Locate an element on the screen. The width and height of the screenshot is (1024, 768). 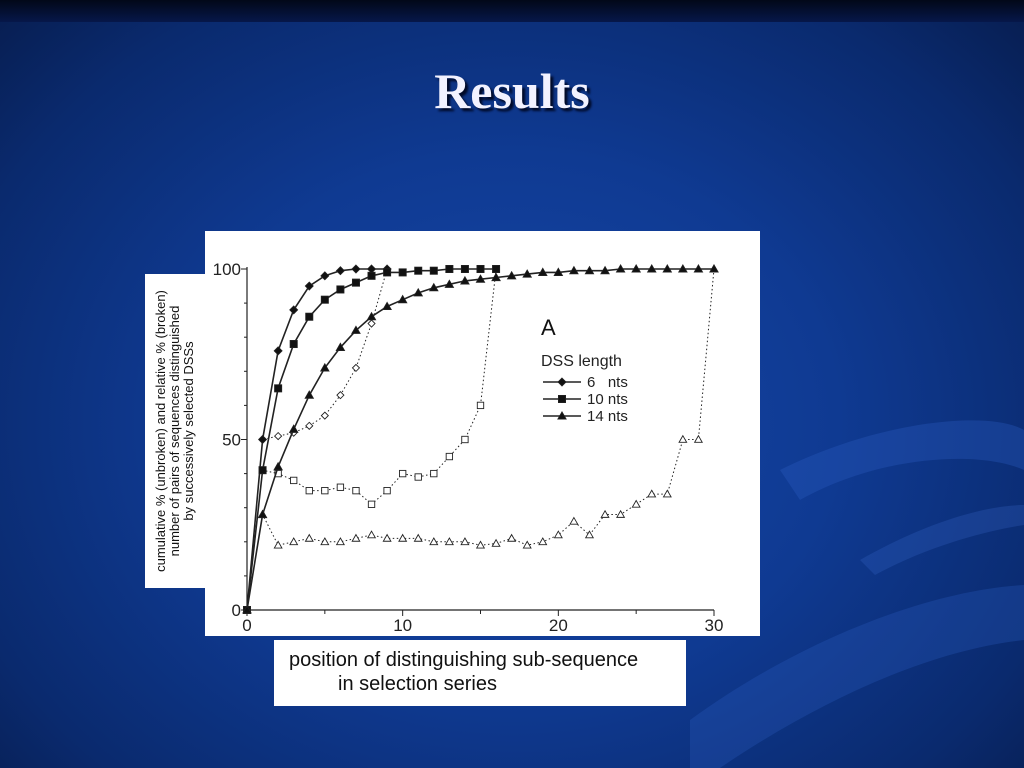
y-axis-label-line-3: by successively selected DSSs is located at coordinates (188, 431).